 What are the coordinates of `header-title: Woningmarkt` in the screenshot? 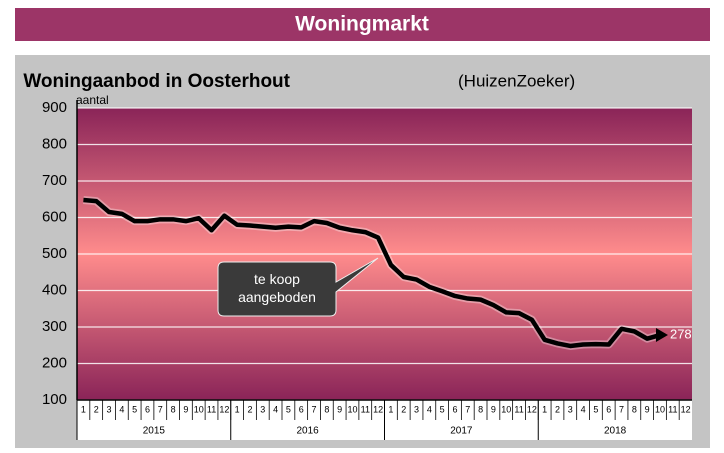 It's located at (362, 24).